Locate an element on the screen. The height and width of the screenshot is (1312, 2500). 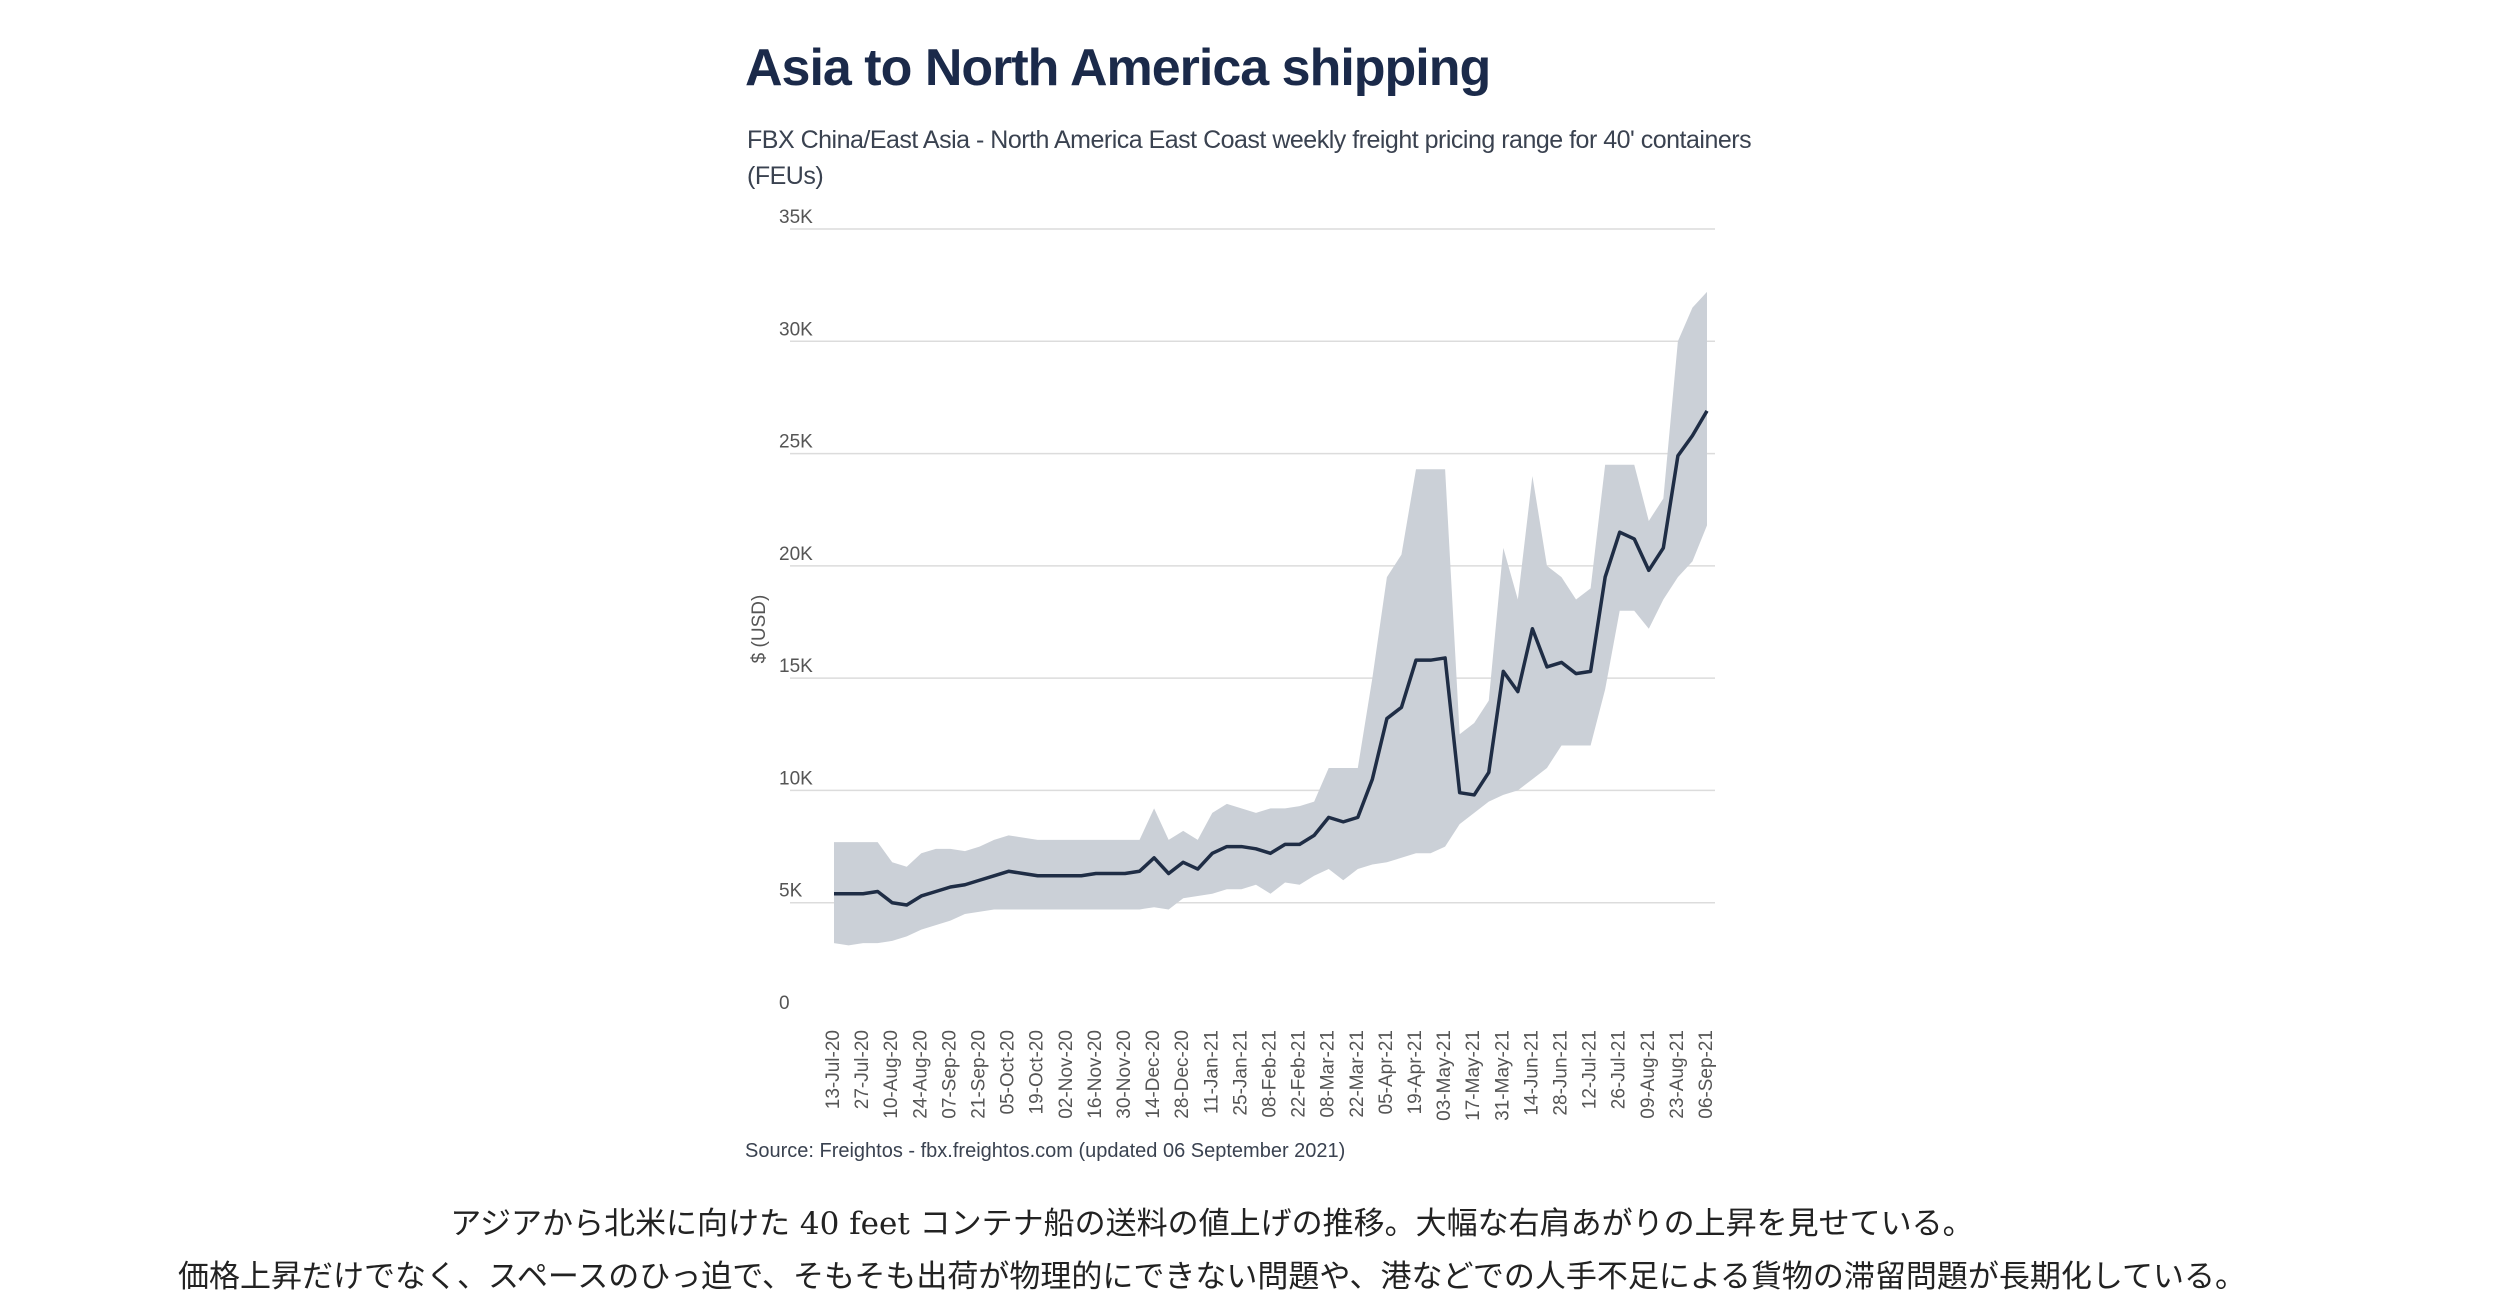
x-tick-label: 27-Jul-20 is located at coordinates (862, 1069).